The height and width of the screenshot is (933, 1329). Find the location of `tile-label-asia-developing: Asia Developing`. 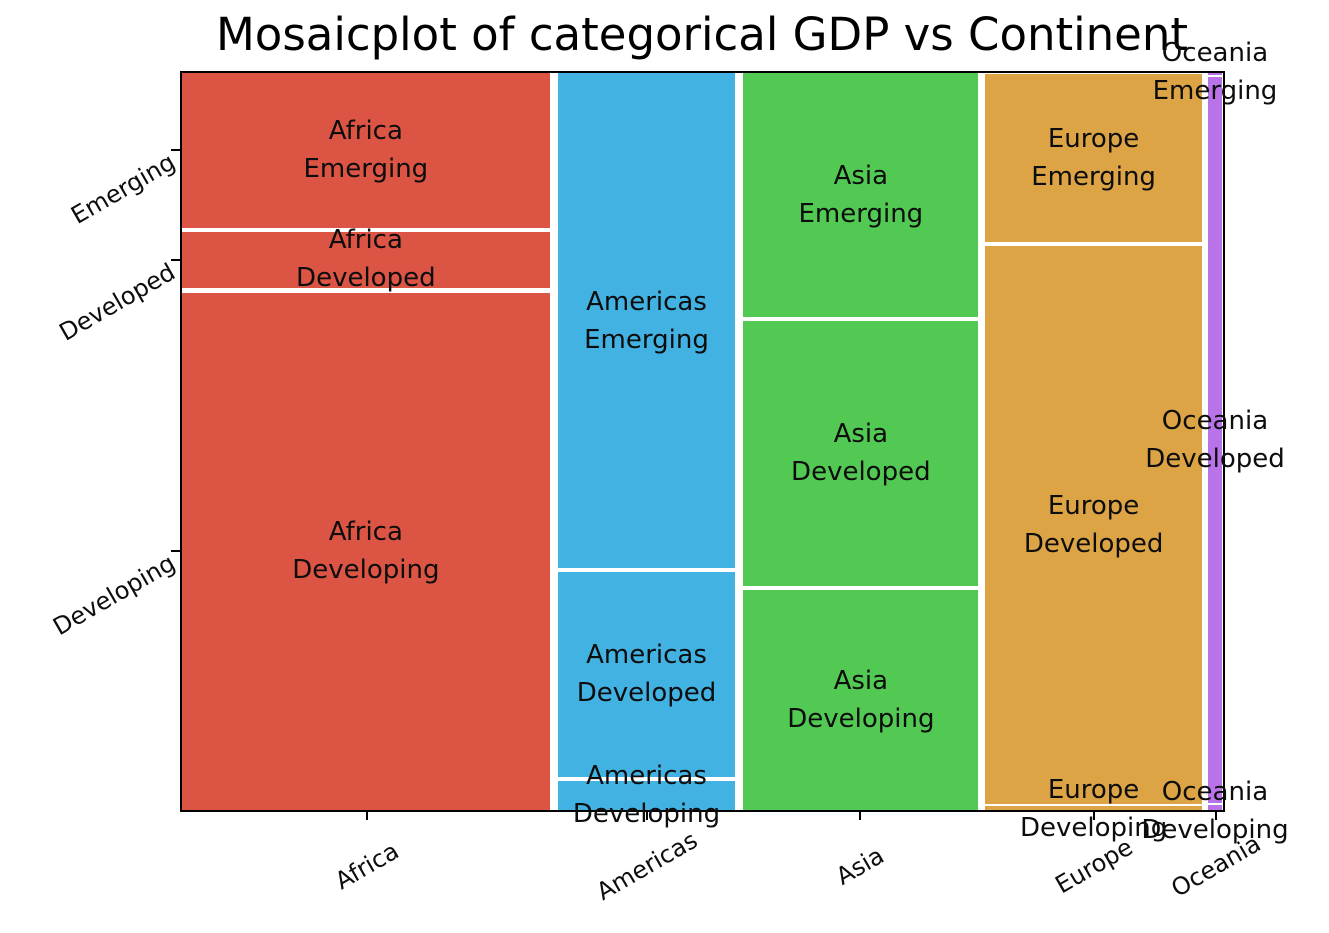

tile-label-asia-developing: Asia Developing is located at coordinates (860, 700).